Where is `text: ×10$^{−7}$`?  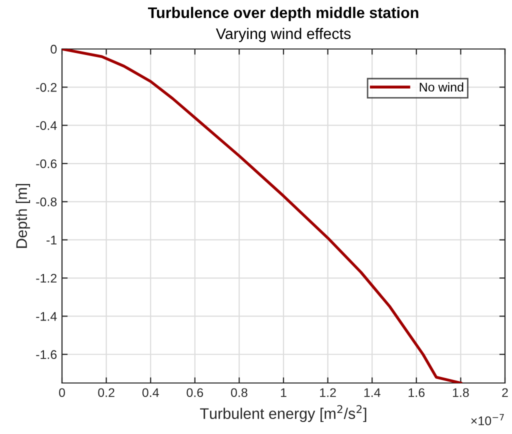
text: ×10$^{−7}$ is located at coordinates (487, 420).